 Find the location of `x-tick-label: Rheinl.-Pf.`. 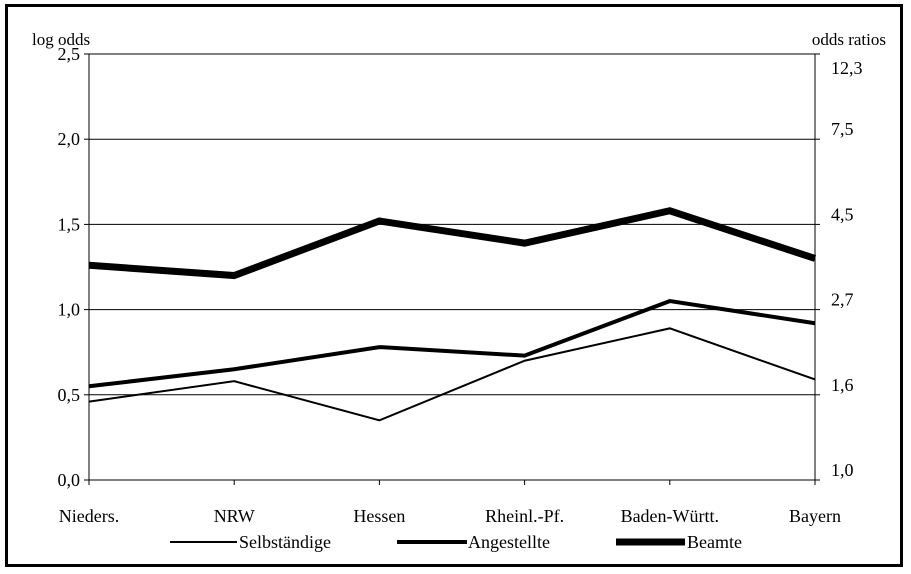

x-tick-label: Rheinl.-Pf. is located at coordinates (524, 516).